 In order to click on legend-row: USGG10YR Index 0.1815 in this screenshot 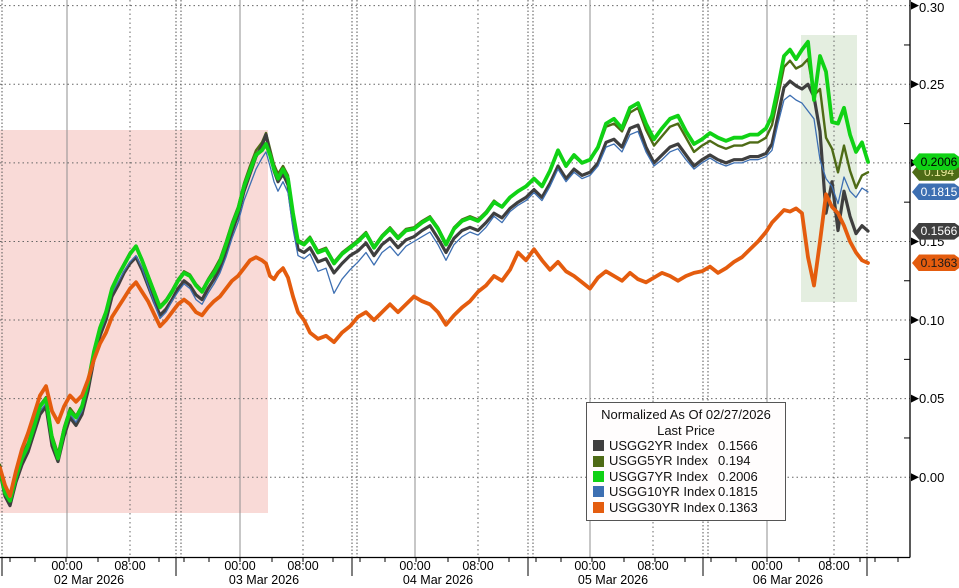, I will do `click(686, 491)`.